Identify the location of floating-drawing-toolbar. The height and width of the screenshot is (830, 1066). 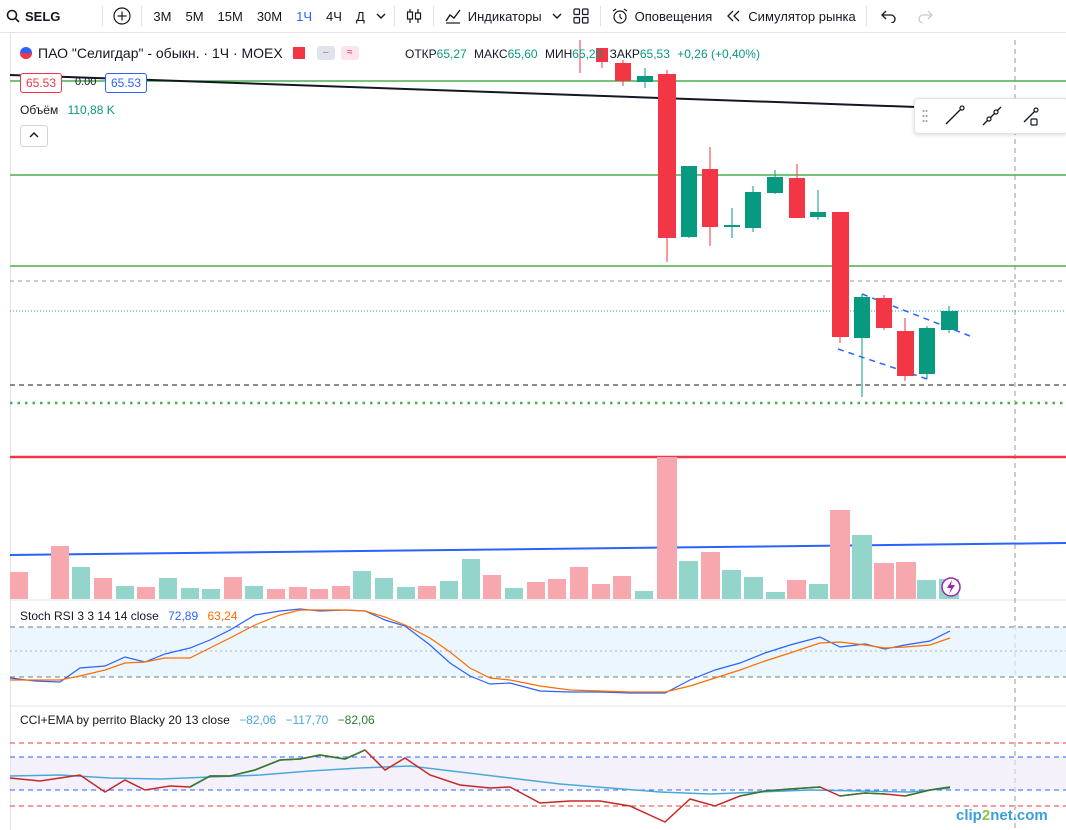
(990, 116).